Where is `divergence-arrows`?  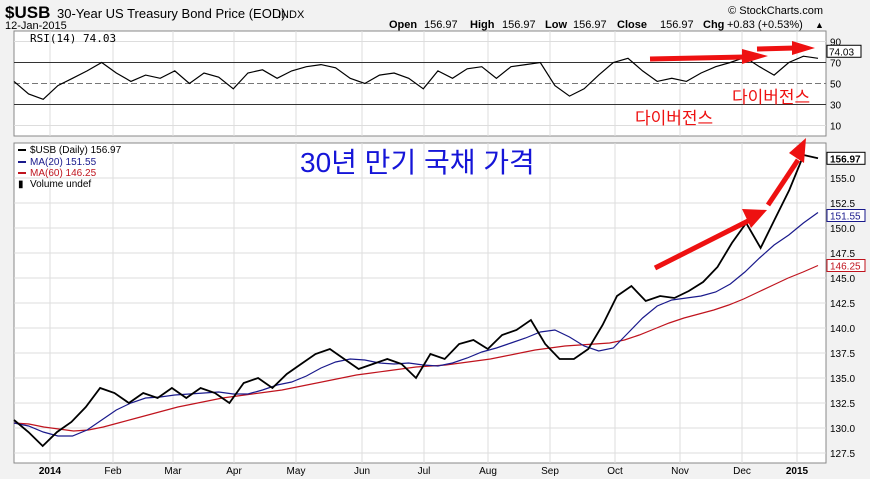 divergence-arrows is located at coordinates (732, 156).